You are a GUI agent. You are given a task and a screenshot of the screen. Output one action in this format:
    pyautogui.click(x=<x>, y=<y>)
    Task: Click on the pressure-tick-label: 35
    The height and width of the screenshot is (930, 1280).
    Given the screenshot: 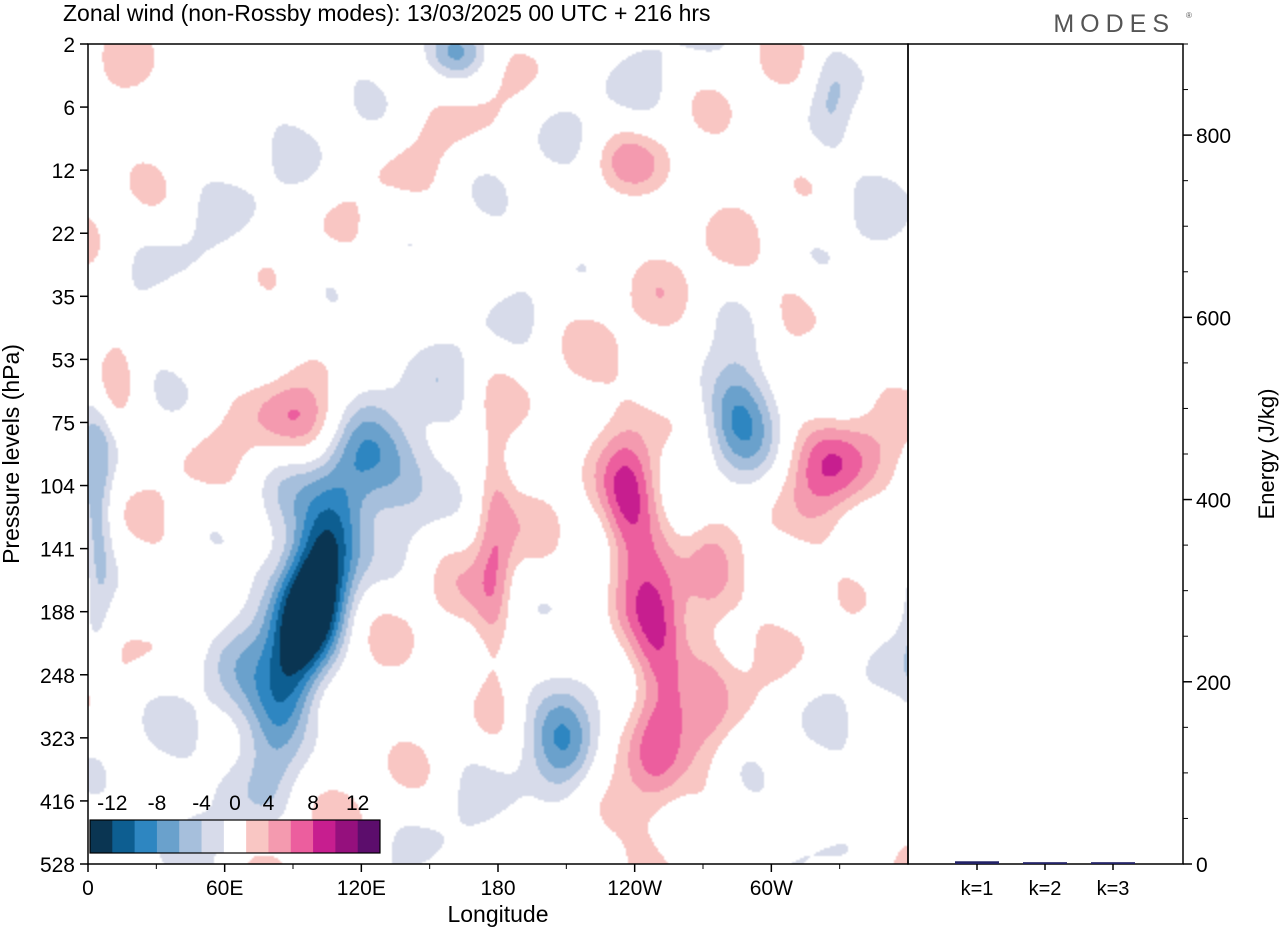 What is the action you would take?
    pyautogui.click(x=63, y=297)
    